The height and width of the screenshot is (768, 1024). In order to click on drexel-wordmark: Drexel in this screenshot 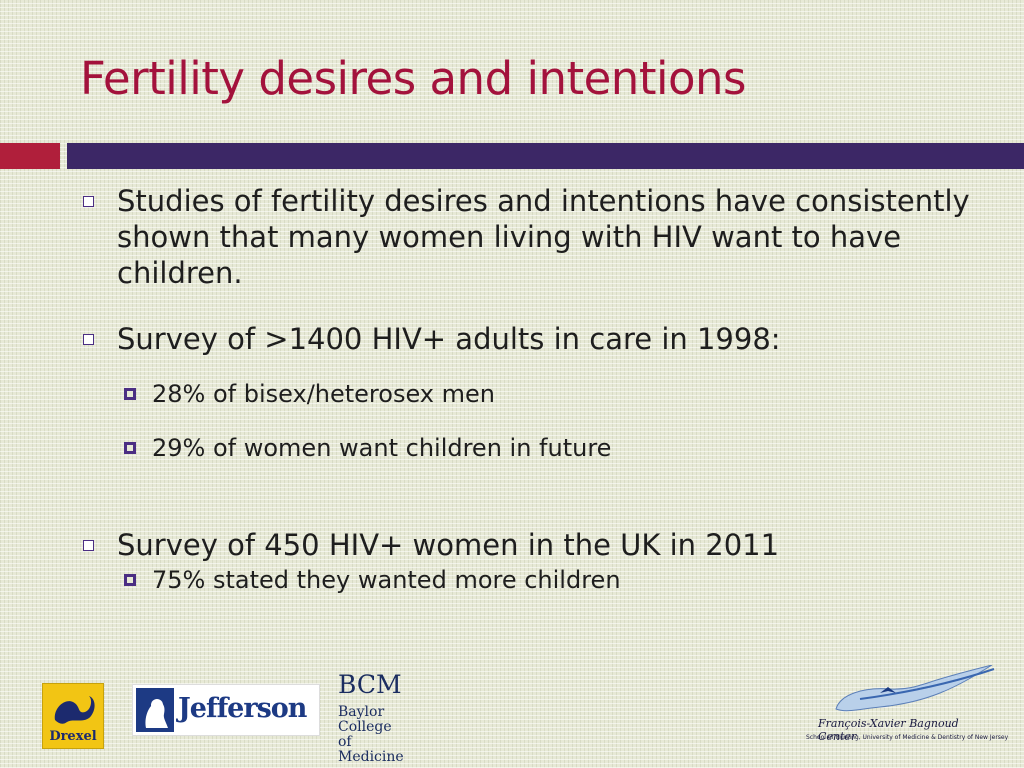, I will do `click(73, 736)`.